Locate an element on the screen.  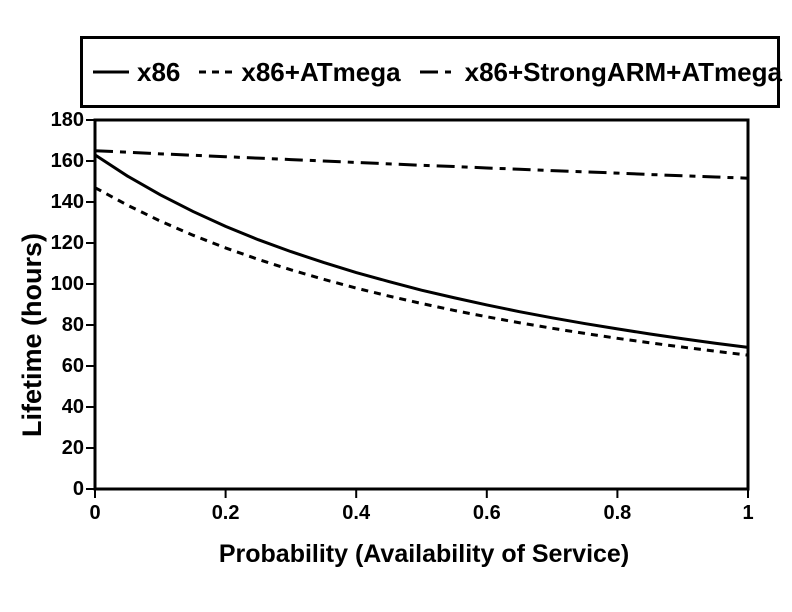
y-tick-label: 120 is located at coordinates (67, 243).